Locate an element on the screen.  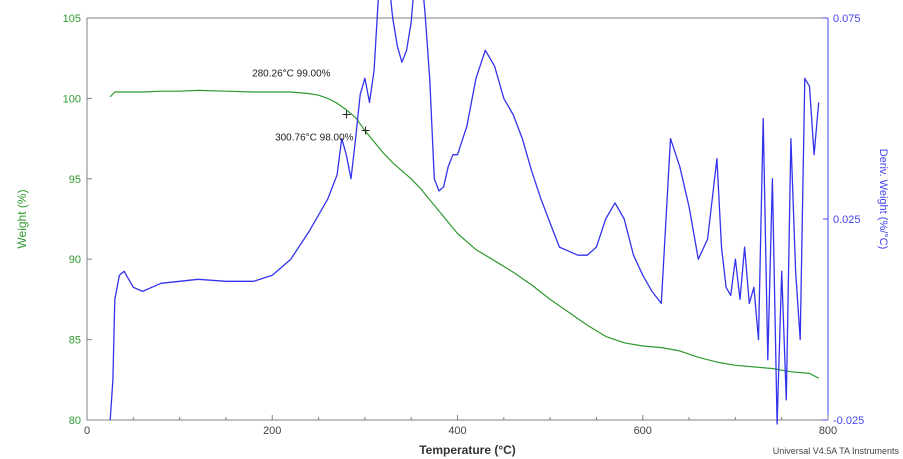
x-tick-label: 800 is located at coordinates (828, 431).